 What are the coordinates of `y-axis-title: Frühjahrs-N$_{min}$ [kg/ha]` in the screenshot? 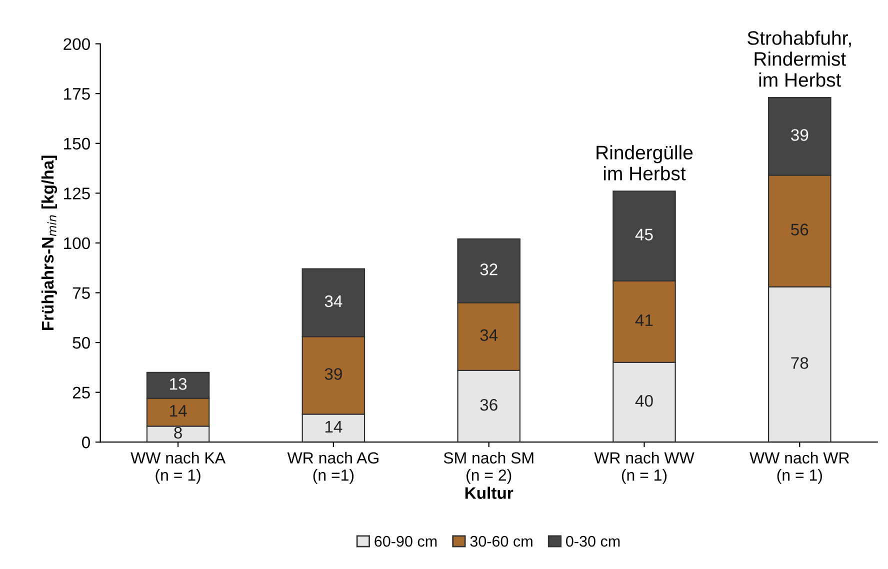 It's located at (49, 243).